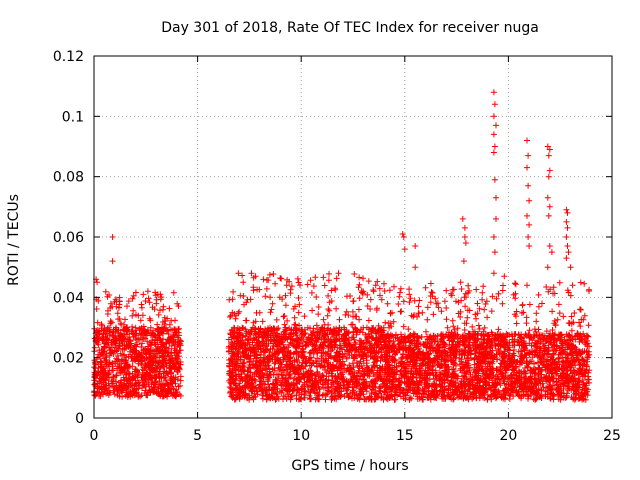 The height and width of the screenshot is (480, 640). Describe the element at coordinates (349, 466) in the screenshot. I see `x-axis-label: GPS time / hours` at that location.